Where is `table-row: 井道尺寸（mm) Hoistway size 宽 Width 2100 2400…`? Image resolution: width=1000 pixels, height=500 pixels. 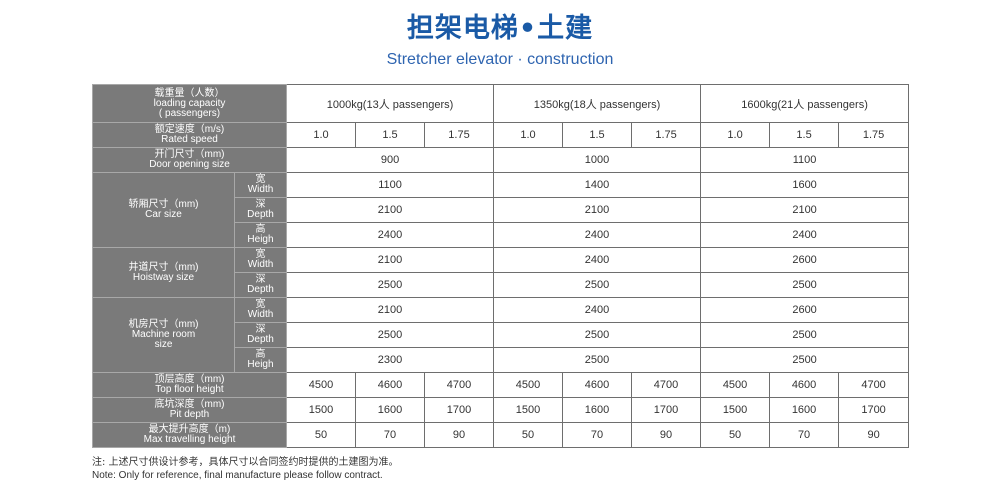 table-row: 井道尺寸（mm) Hoistway size 宽 Width 2100 2400… is located at coordinates (501, 272).